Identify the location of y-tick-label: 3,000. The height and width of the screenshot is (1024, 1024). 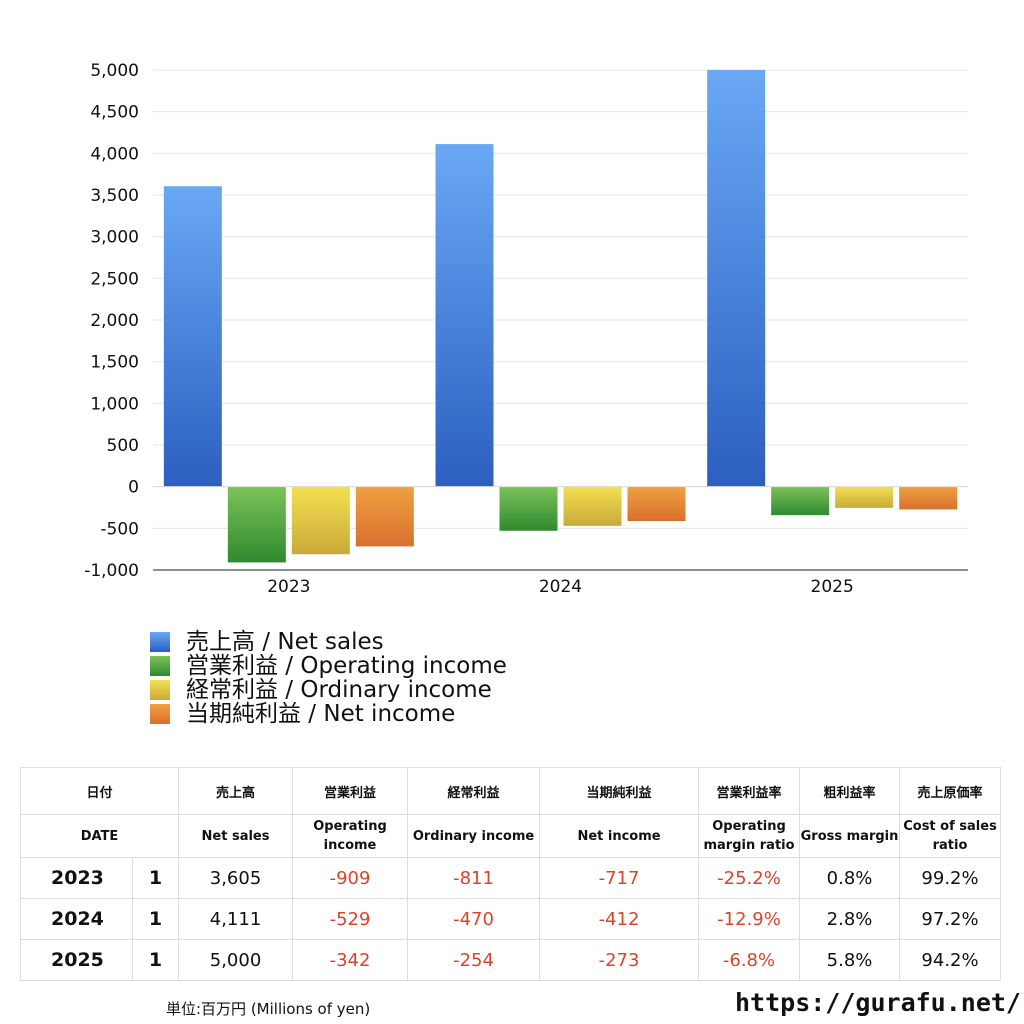
(114, 238).